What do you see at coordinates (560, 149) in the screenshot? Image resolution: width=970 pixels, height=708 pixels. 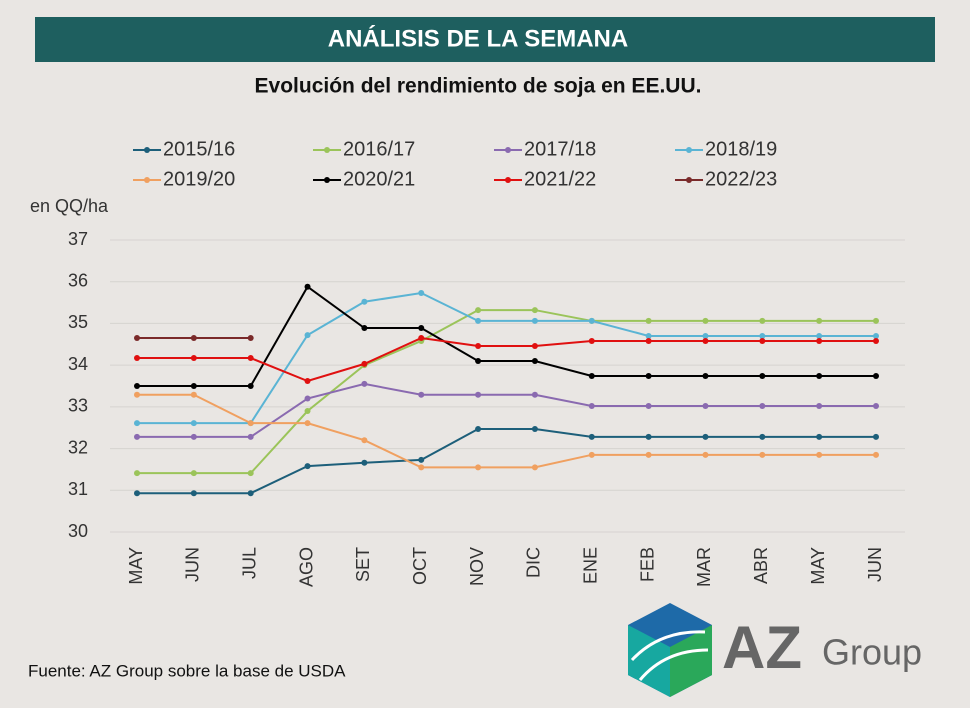 I see `legend-label: 2017/18` at bounding box center [560, 149].